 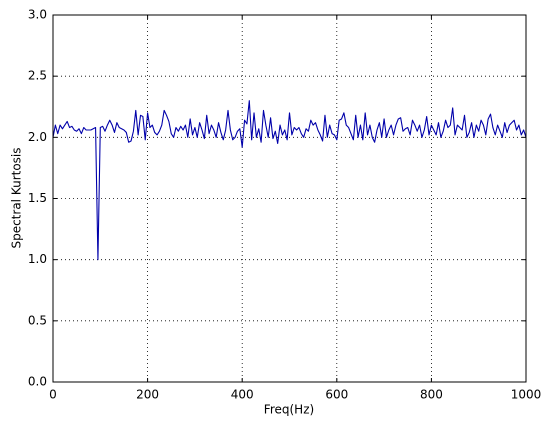 I want to click on y-tick-label: 0.0, so click(x=37, y=382).